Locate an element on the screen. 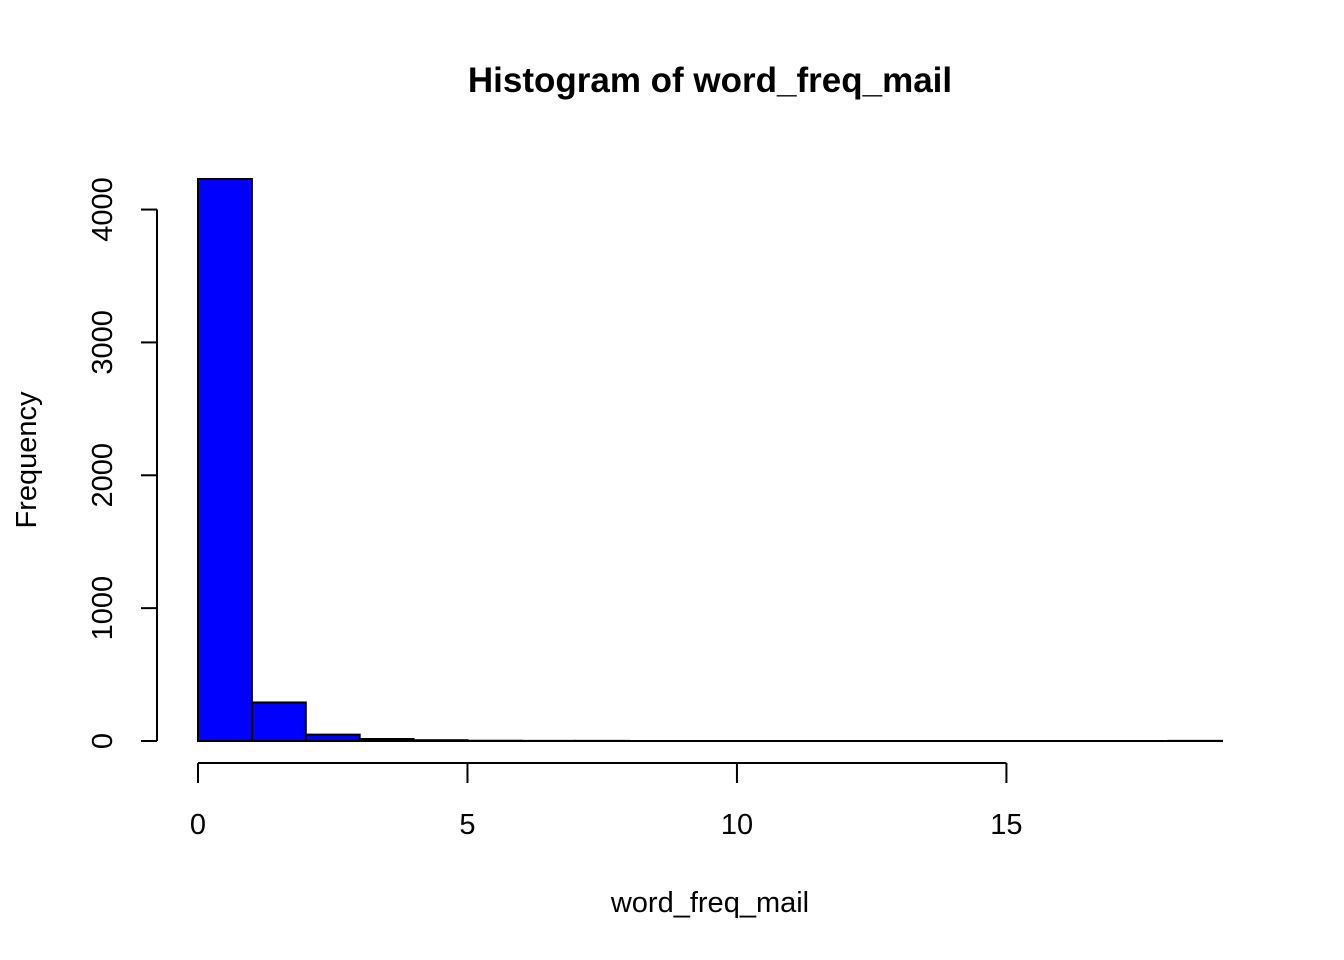 Image resolution: width=1344 pixels, height=960 pixels. x-tick-label: 15 is located at coordinates (1006, 825).